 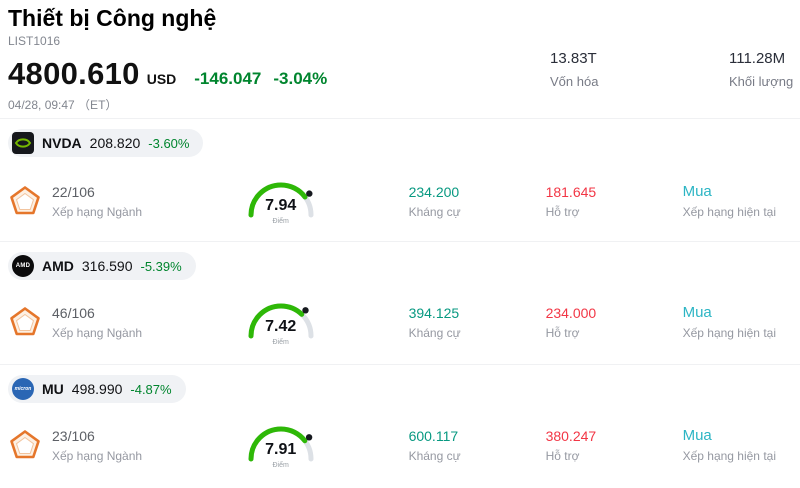 What do you see at coordinates (73, 435) in the screenshot?
I see `rank-value: 23/106` at bounding box center [73, 435].